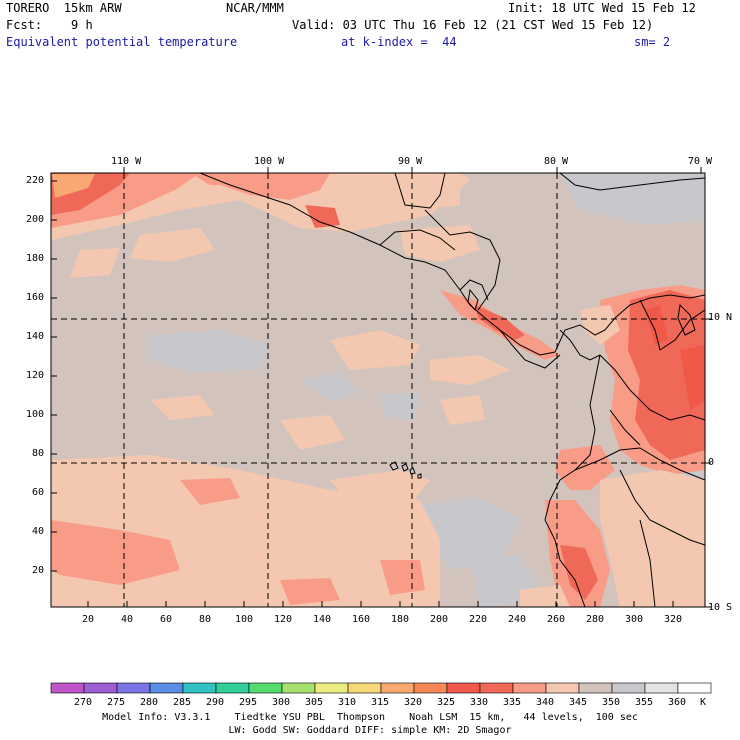  What do you see at coordinates (400, 619) in the screenshot?
I see `x-tick: 180` at bounding box center [400, 619].